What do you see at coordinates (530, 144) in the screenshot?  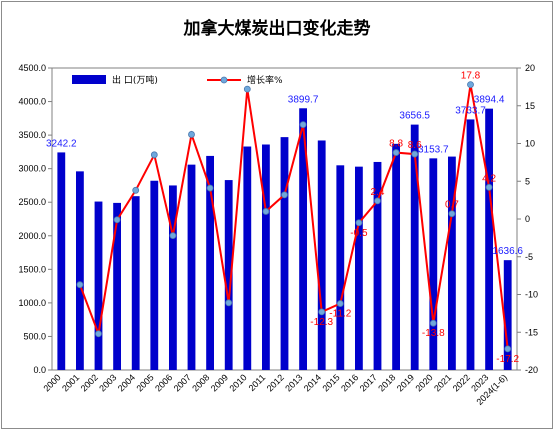 I see `right-axis-tick-label: 10` at bounding box center [530, 144].